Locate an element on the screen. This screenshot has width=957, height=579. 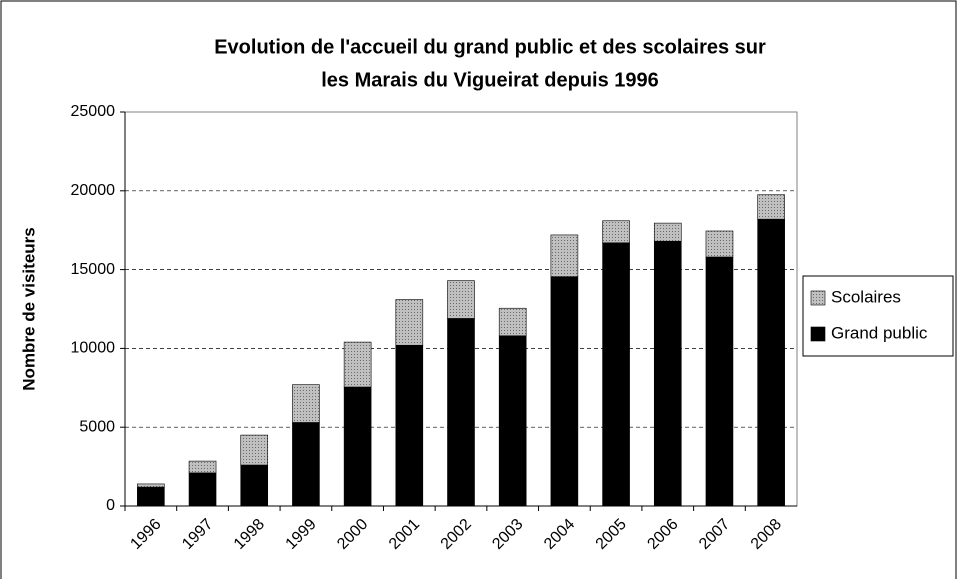
y-tick-label: 10000 is located at coordinates (93, 348).